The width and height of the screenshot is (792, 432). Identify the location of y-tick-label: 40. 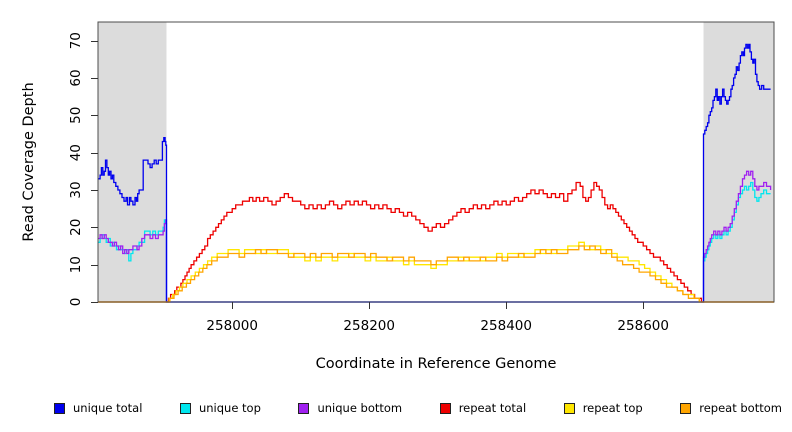
(76, 152).